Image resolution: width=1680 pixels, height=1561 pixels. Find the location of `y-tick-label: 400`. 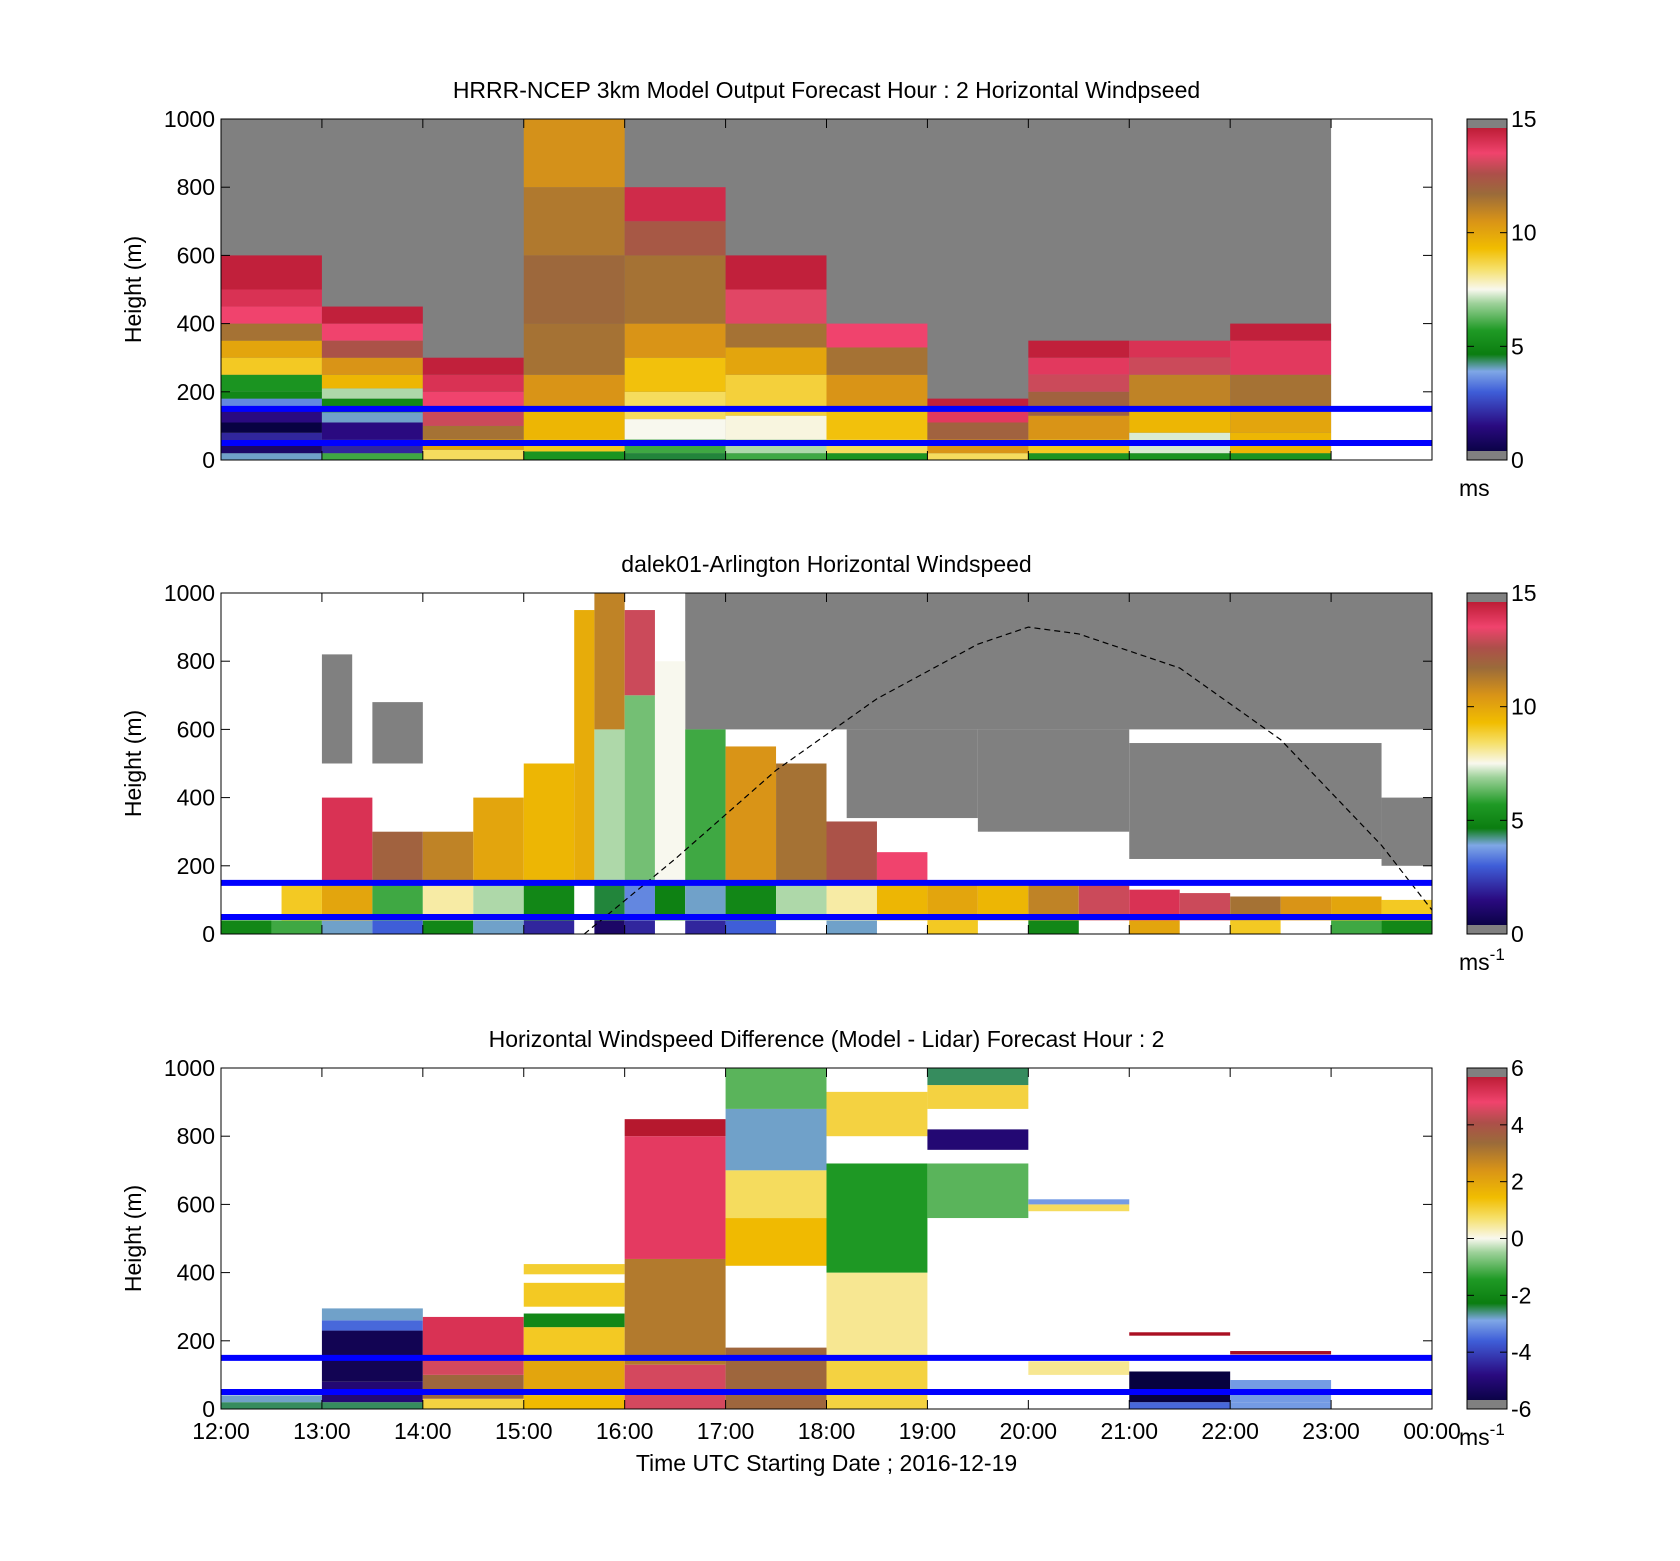

y-tick-label: 400 is located at coordinates (196, 798).